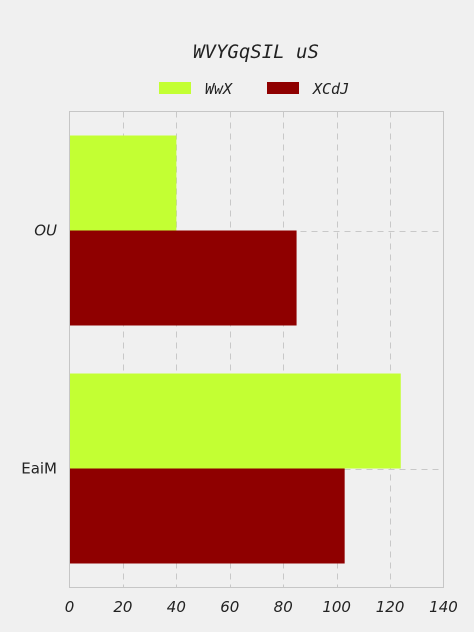 The height and width of the screenshot is (632, 474). What do you see at coordinates (183, 278) in the screenshot?
I see `bar-XCdJ-OU` at bounding box center [183, 278].